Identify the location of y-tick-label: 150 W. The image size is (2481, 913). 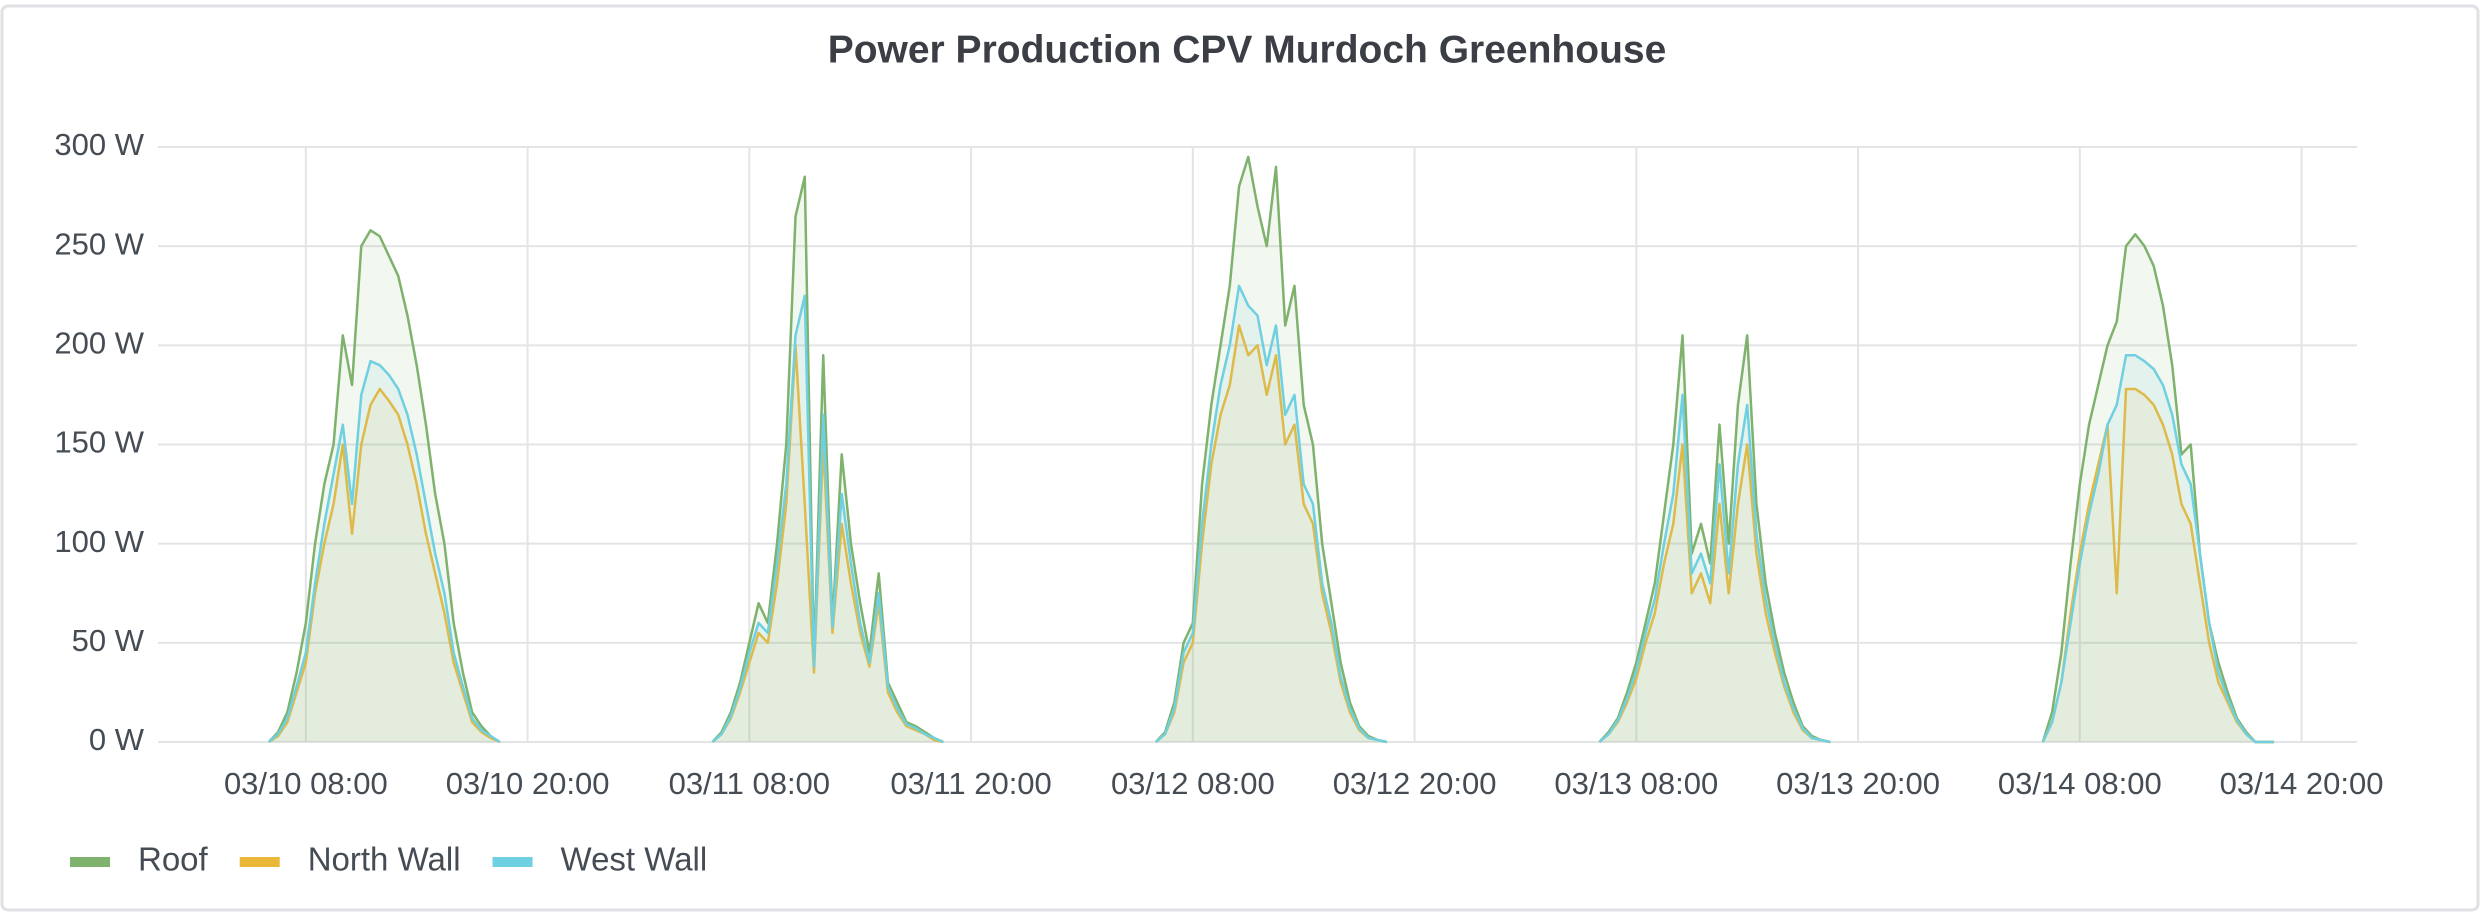
(99, 442).